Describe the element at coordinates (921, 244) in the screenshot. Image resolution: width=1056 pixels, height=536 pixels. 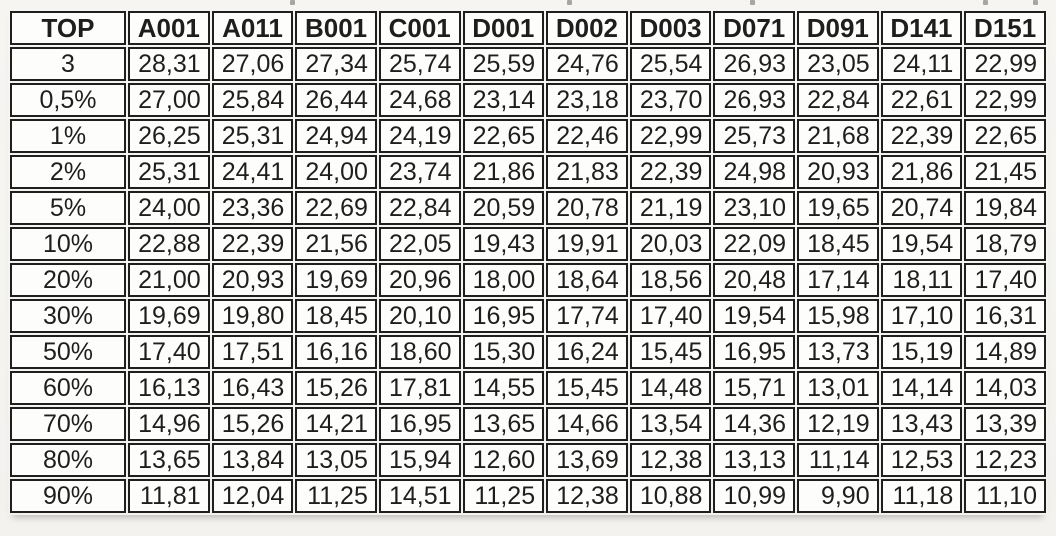
I see `table-cell: 19,54` at that location.